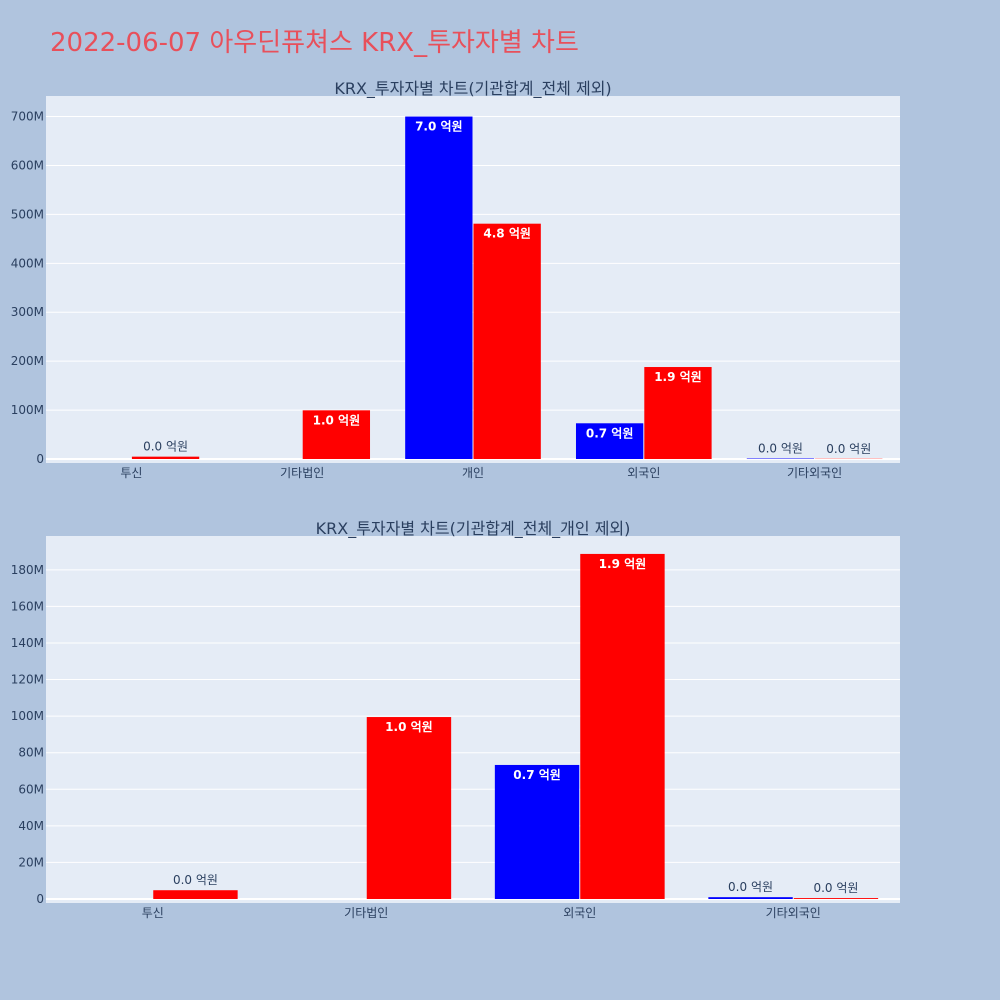  What do you see at coordinates (27, 263) in the screenshot?
I see `y-tick-label: 400M` at bounding box center [27, 263].